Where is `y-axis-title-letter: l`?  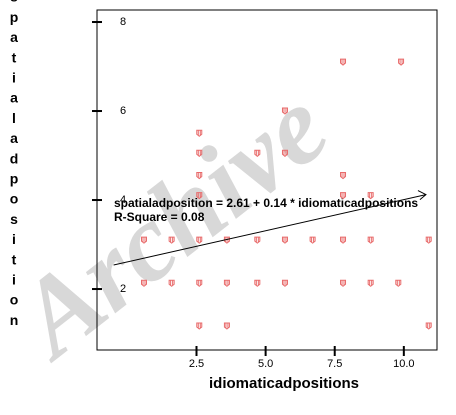
y-axis-title-letter: l is located at coordinates (14, 118).